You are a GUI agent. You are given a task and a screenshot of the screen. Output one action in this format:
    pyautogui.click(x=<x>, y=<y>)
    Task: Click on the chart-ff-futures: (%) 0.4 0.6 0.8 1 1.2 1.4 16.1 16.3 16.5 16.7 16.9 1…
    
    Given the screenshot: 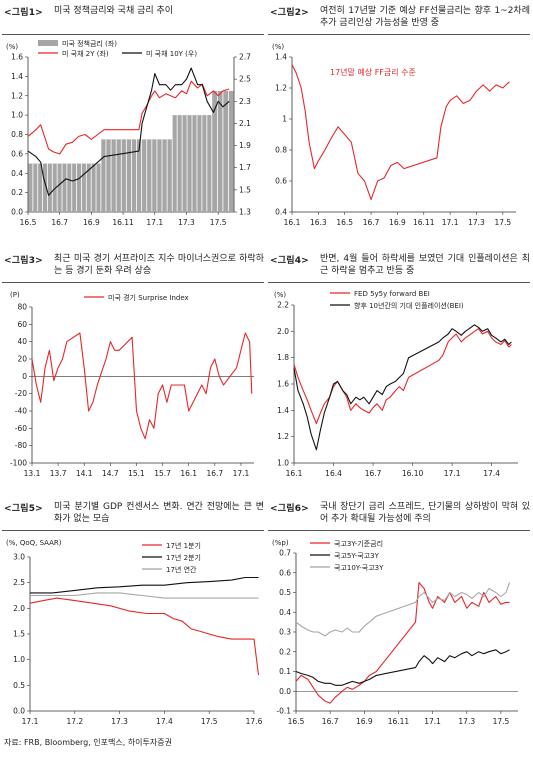 What is the action you would take?
    pyautogui.click(x=394, y=135)
    